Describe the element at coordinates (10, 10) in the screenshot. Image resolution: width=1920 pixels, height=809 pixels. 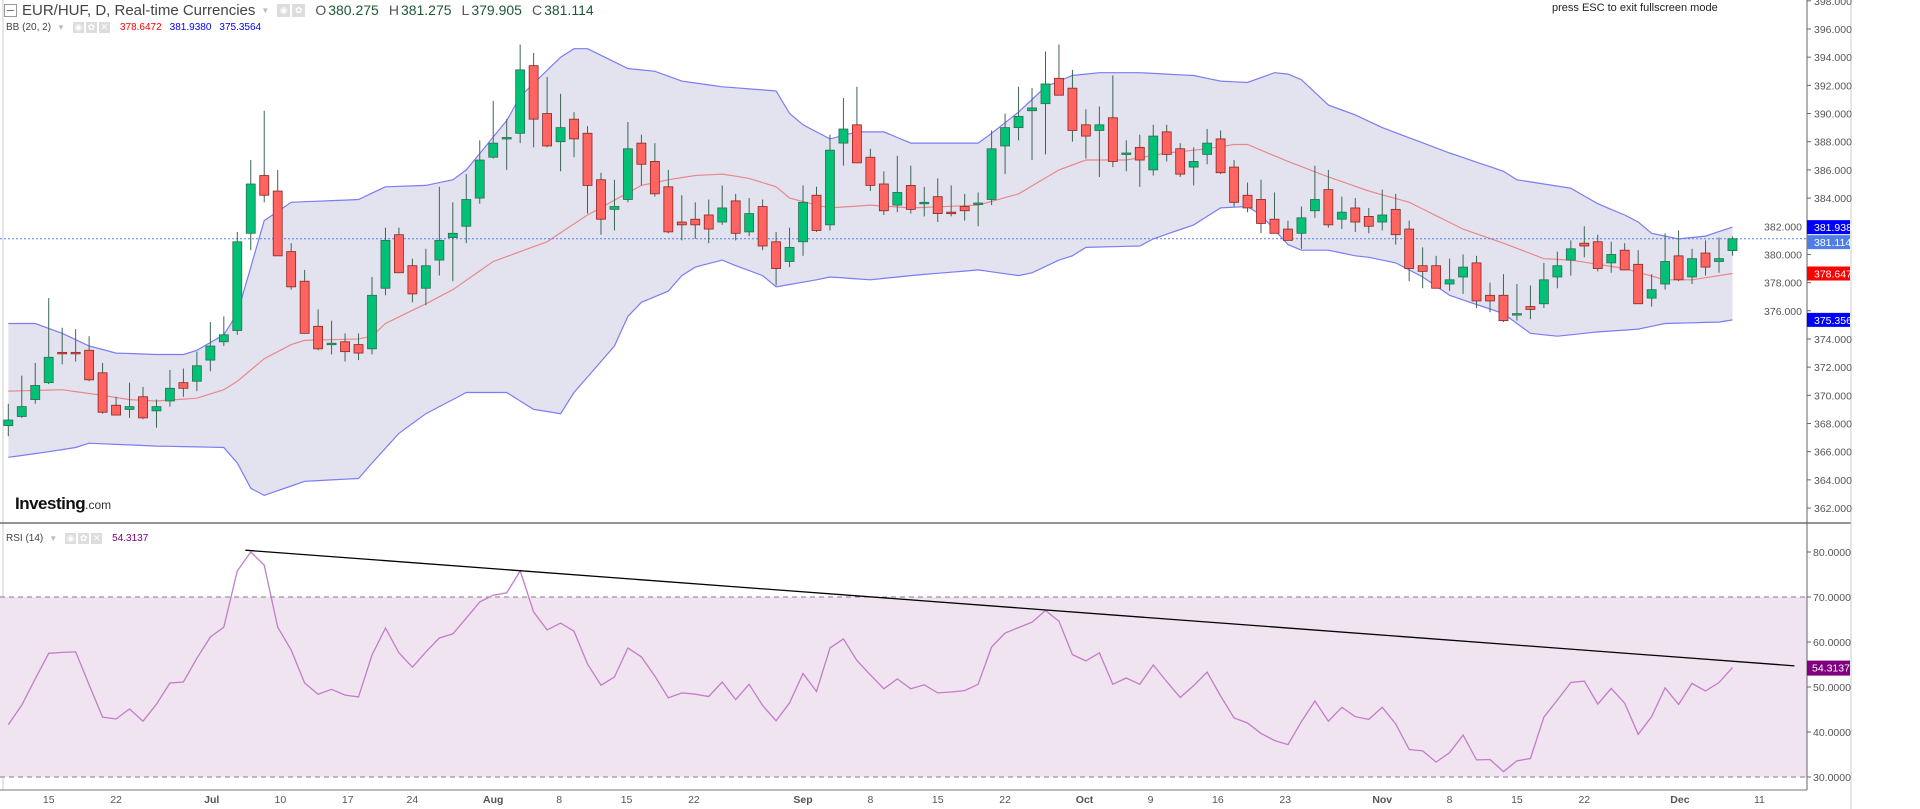
I see `collapse-icon` at that location.